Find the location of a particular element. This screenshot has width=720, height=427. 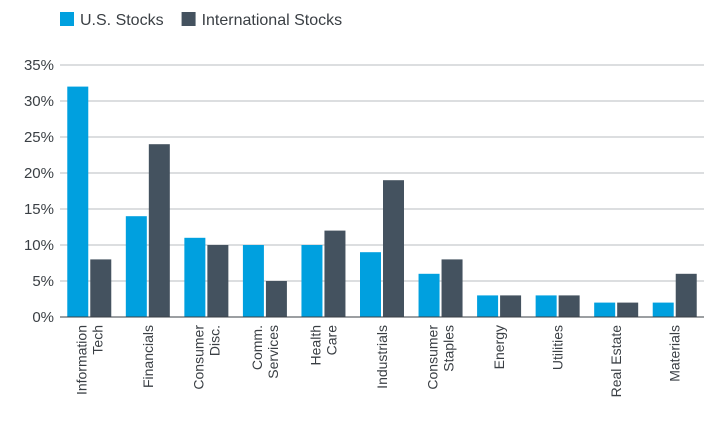

x-tick-label-2-line-0: Consumer is located at coordinates (198, 357).